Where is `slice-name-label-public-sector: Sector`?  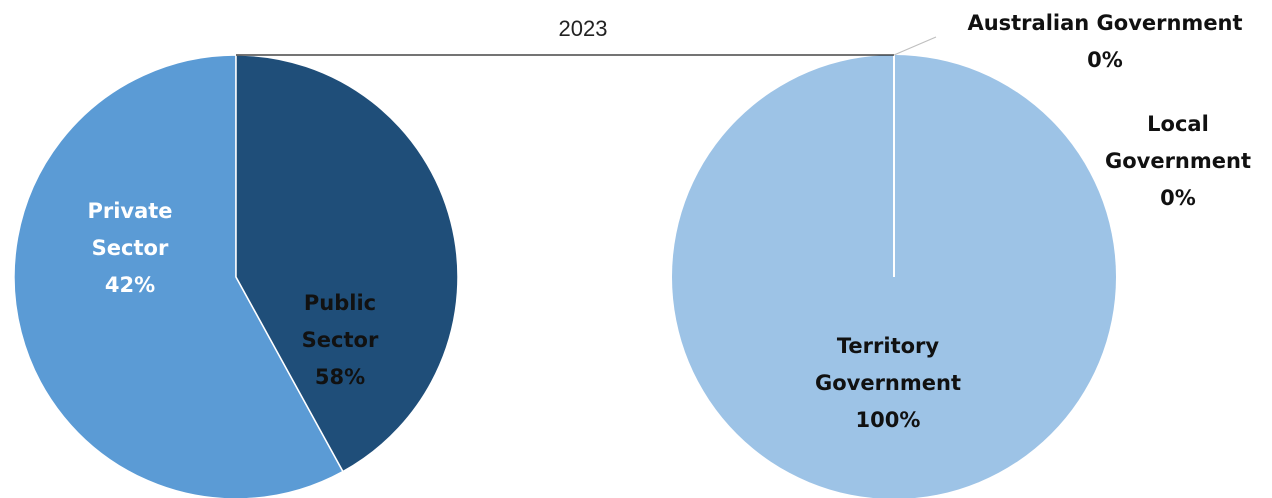
slice-name-label-public-sector: Sector is located at coordinates (340, 340).